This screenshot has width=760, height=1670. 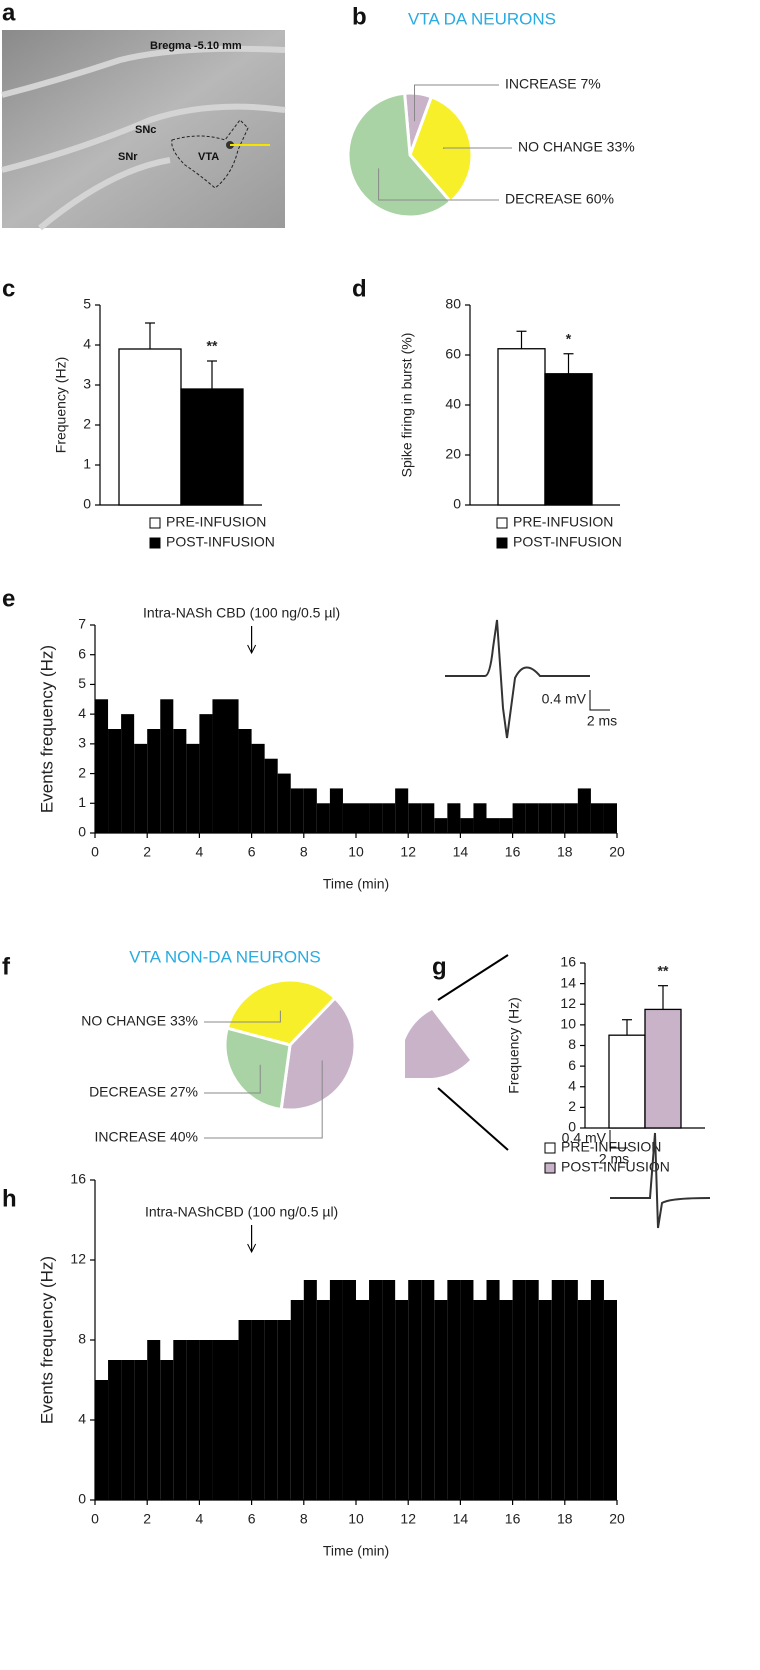 I want to click on x-tick-label: 2, so click(x=147, y=852).